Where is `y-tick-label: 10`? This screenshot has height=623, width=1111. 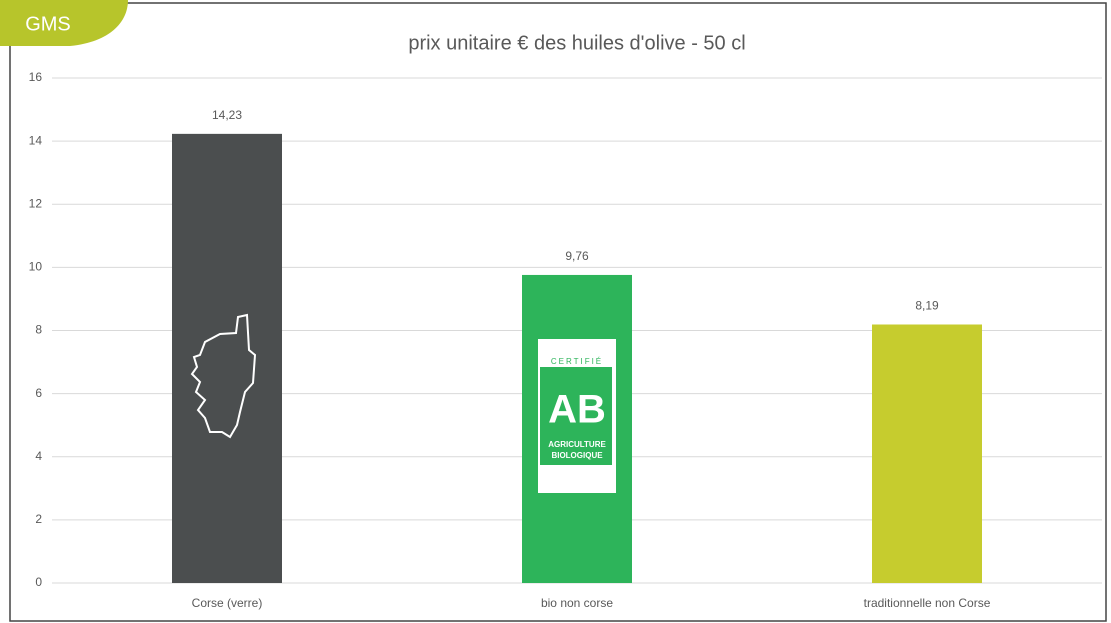
y-tick-label: 10 is located at coordinates (36, 267).